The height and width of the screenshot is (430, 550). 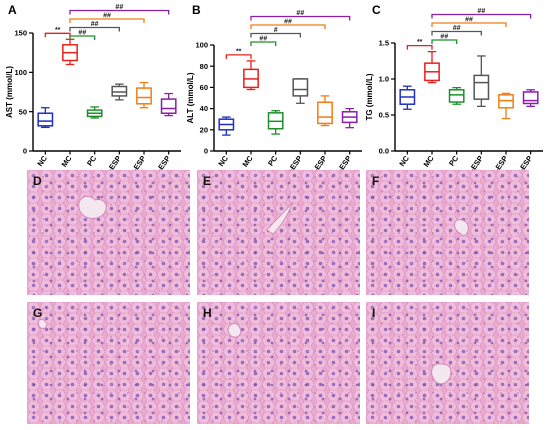 What do you see at coordinates (204, 108) in the screenshot?
I see `y-tick-label: 40` at bounding box center [204, 108].